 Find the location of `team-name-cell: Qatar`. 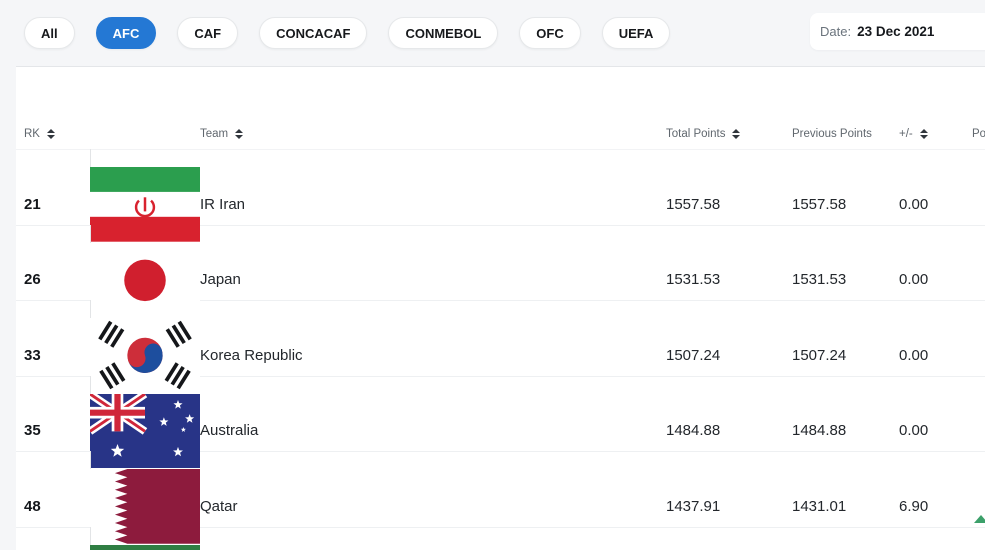

team-name-cell: Qatar is located at coordinates (219, 506).